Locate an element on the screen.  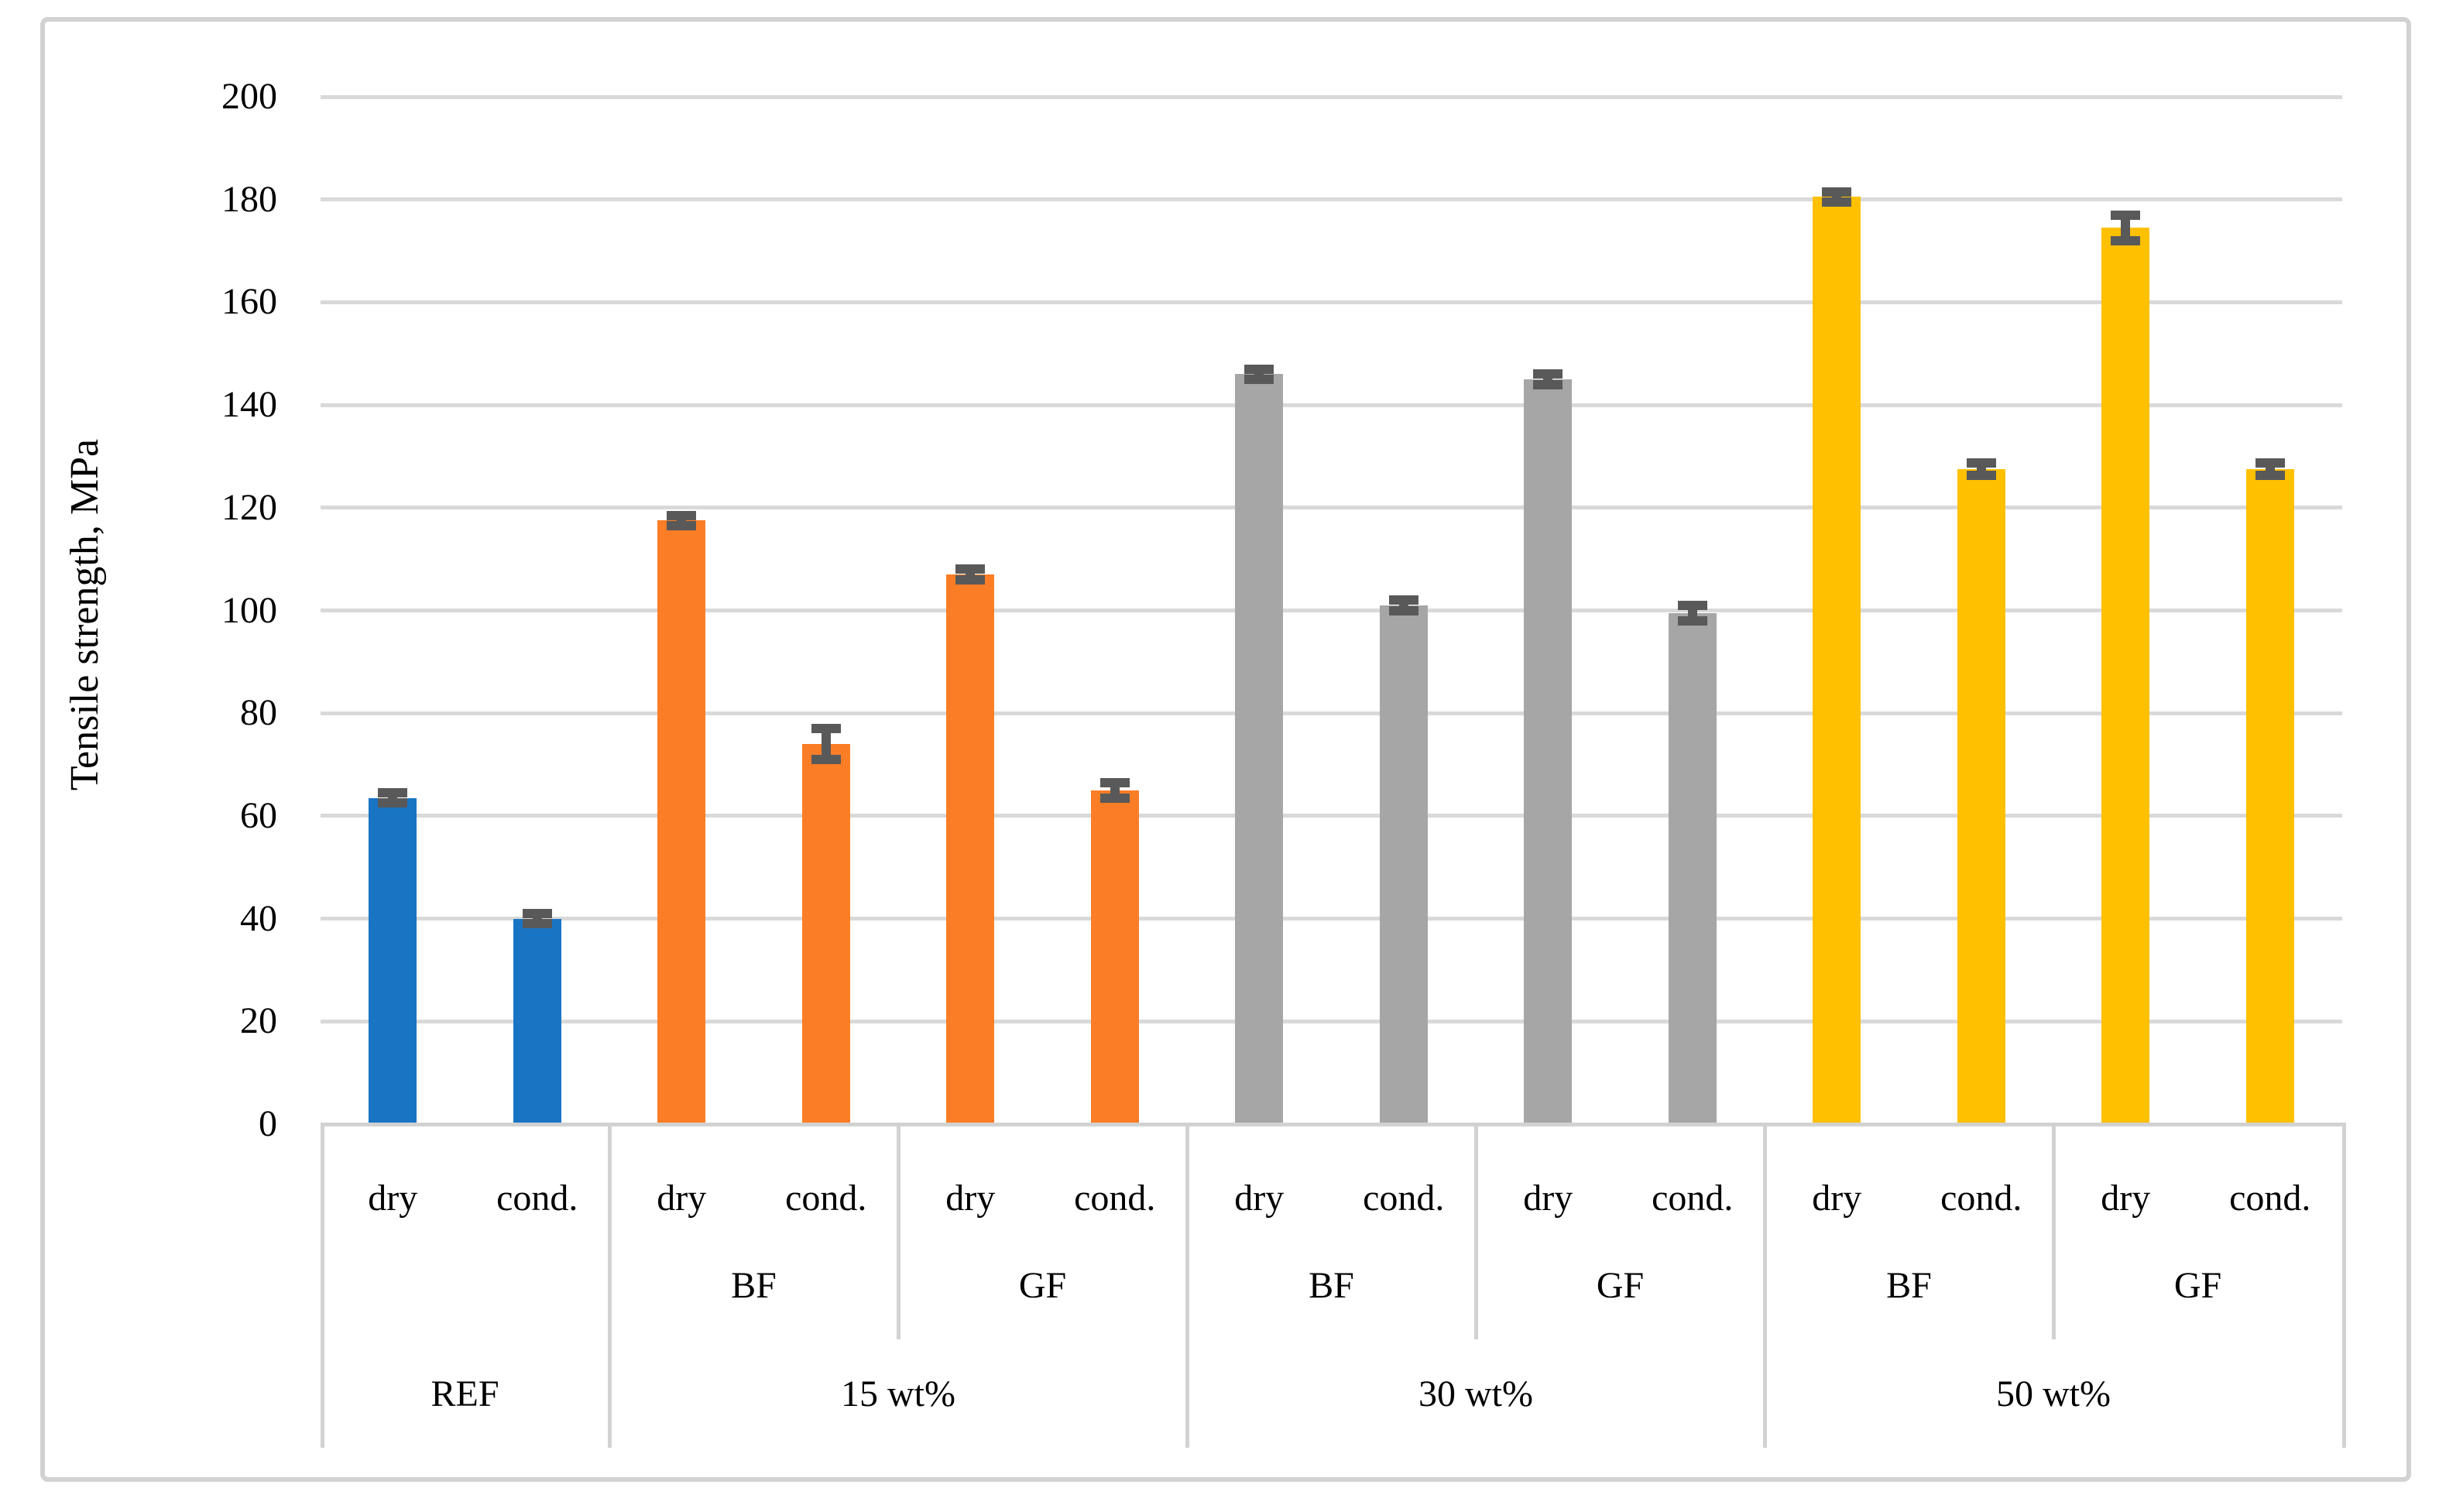
category-label-group: 15 wt% is located at coordinates (898, 1393).